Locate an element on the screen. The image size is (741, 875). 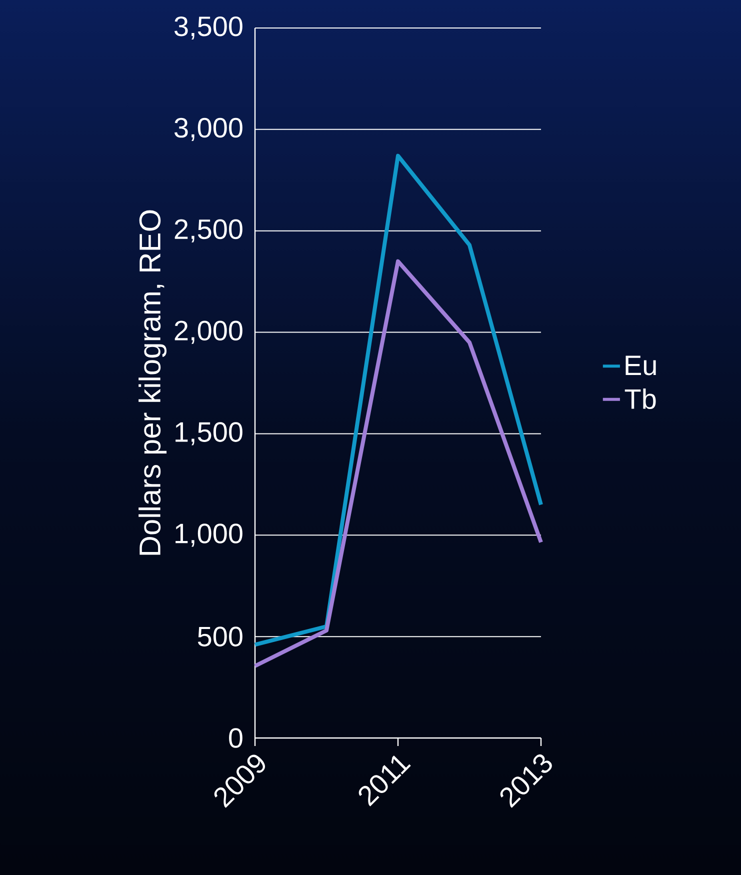
y-tick-label: 0 is located at coordinates (235, 738).